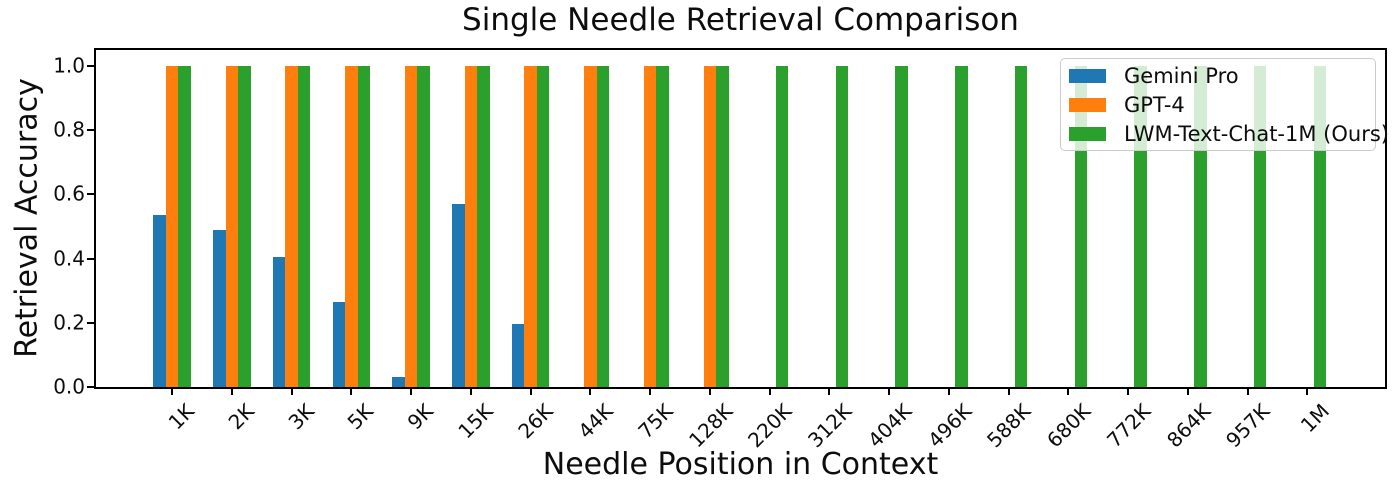 The image size is (1400, 500). I want to click on legend-item-gemini-pro: Gemini Pro, so click(1218, 75).